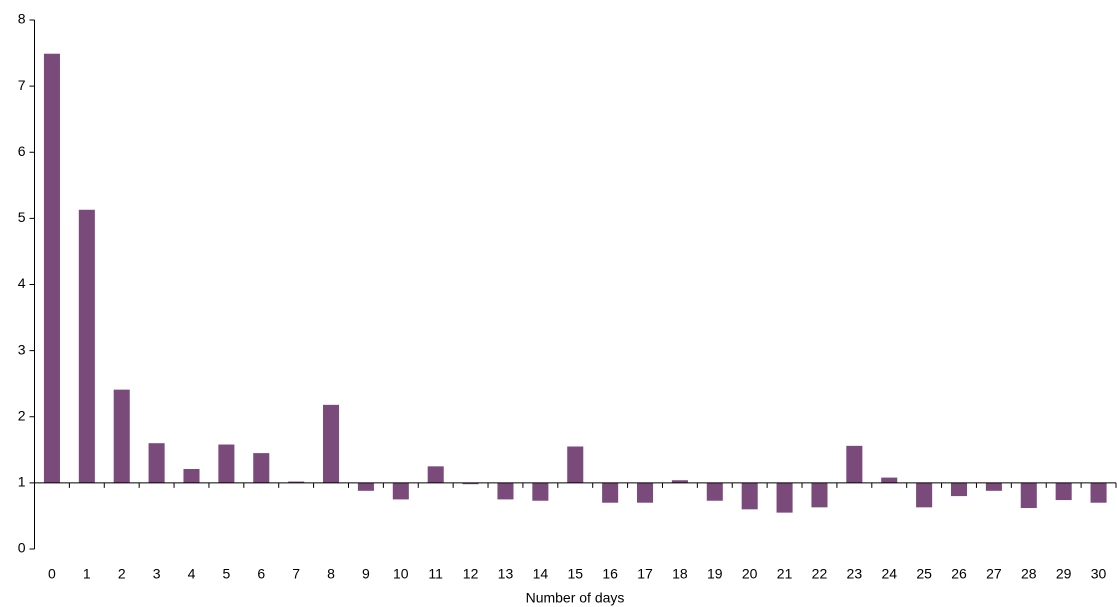  What do you see at coordinates (192, 574) in the screenshot?
I see `x-tick-label: 4` at bounding box center [192, 574].